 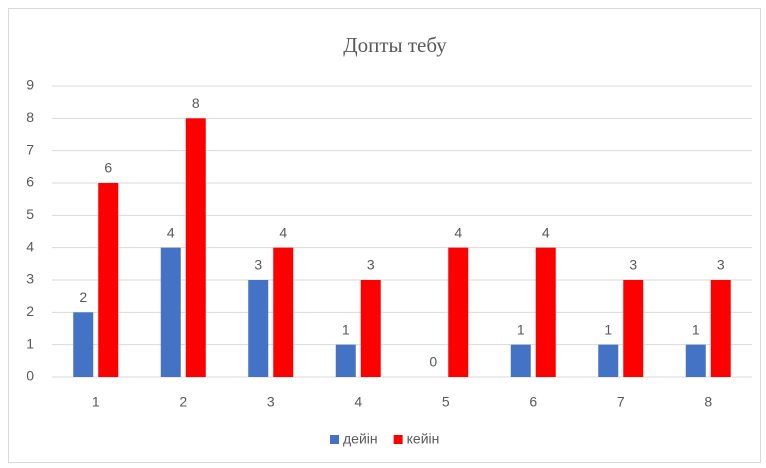 What do you see at coordinates (621, 402) in the screenshot?
I see `x-tick-label: 7` at bounding box center [621, 402].